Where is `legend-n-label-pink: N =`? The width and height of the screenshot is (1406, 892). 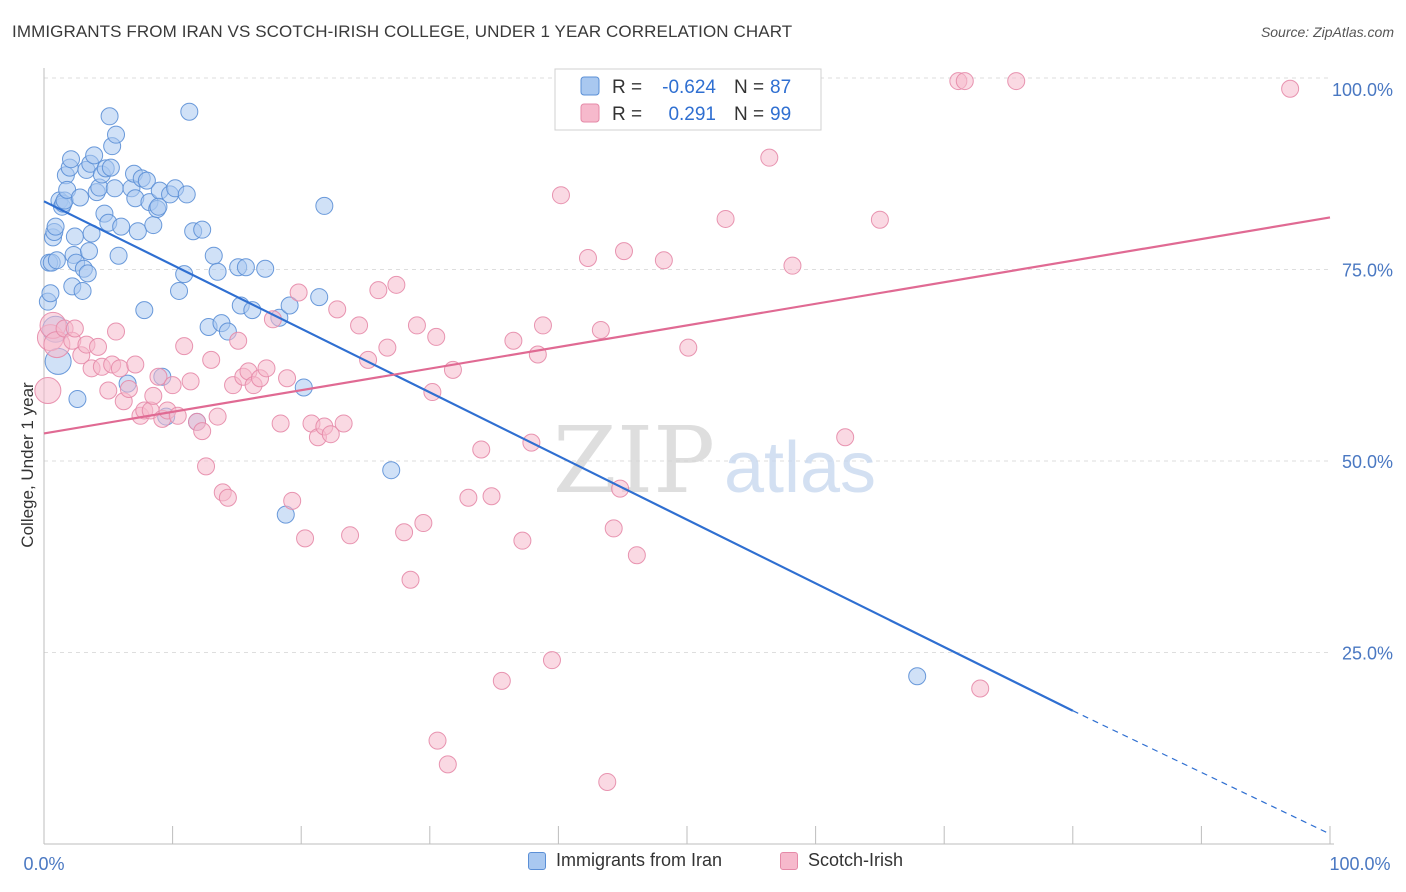 legend-n-label-pink: N = is located at coordinates (749, 114).